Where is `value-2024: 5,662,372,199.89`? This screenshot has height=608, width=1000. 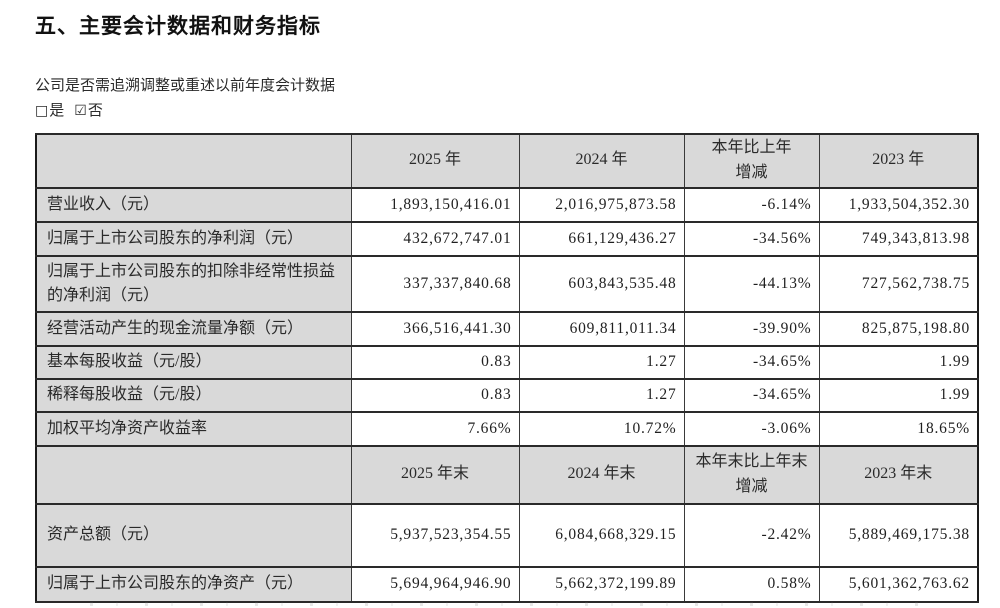 value-2024: 5,662,372,199.89 is located at coordinates (601, 584).